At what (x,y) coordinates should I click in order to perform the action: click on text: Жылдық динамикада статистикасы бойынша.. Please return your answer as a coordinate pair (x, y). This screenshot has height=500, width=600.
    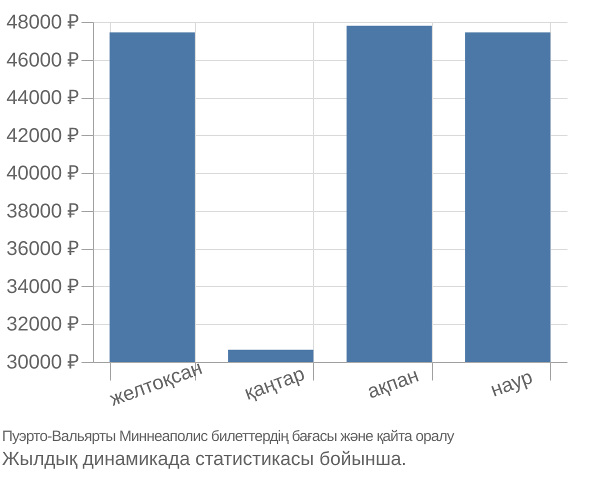
    Looking at the image, I should click on (204, 460).